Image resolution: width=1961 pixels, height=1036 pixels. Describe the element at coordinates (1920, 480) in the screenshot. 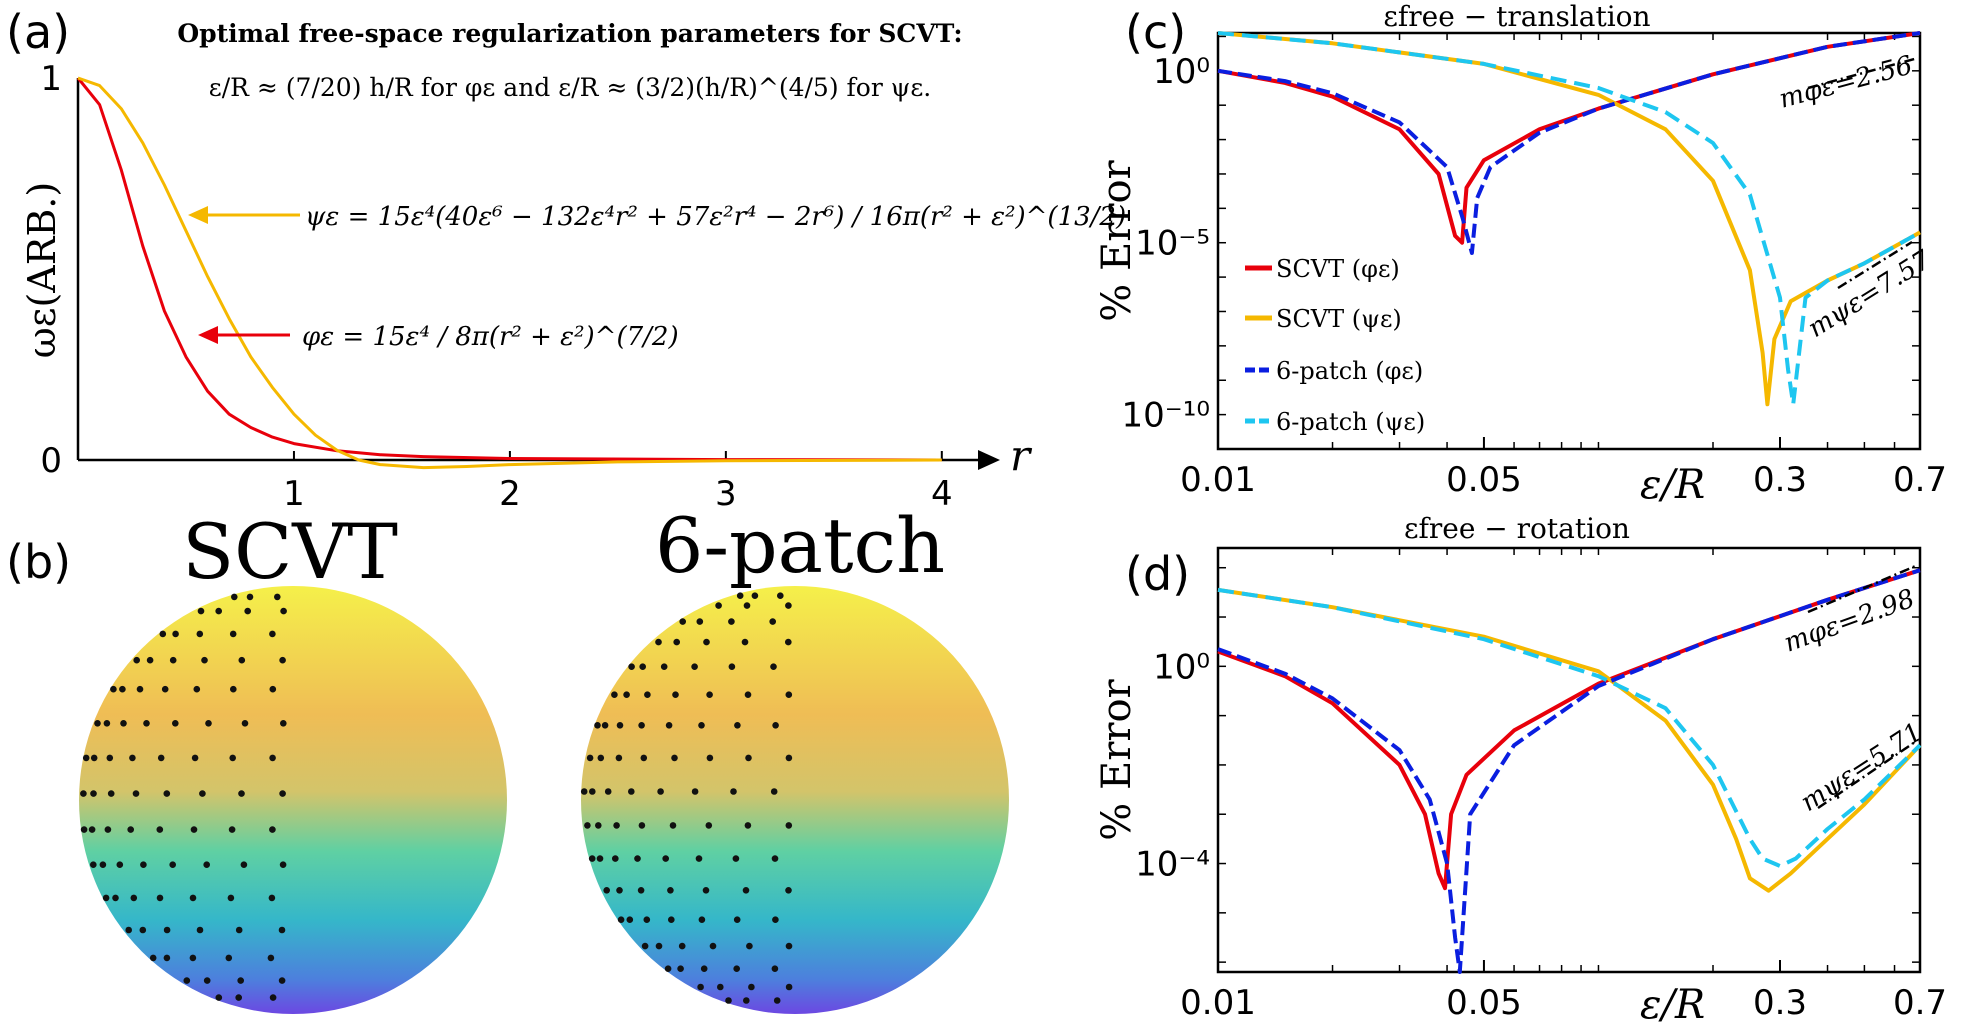

I see `panel-c-xtick-label: 0.7` at that location.